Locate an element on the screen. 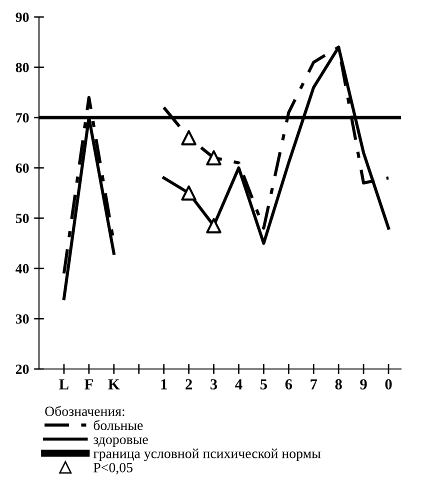 The height and width of the screenshot is (498, 421). x-tick-label: 8 is located at coordinates (338, 384).